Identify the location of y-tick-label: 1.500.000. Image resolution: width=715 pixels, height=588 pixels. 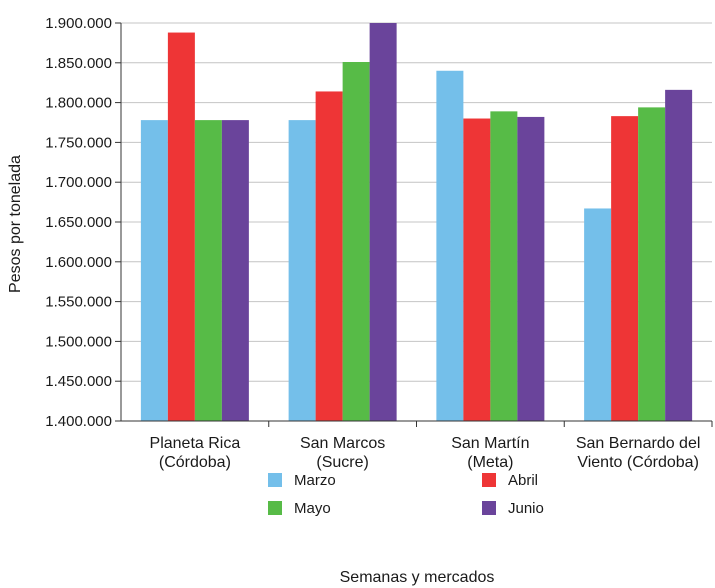
(78, 341).